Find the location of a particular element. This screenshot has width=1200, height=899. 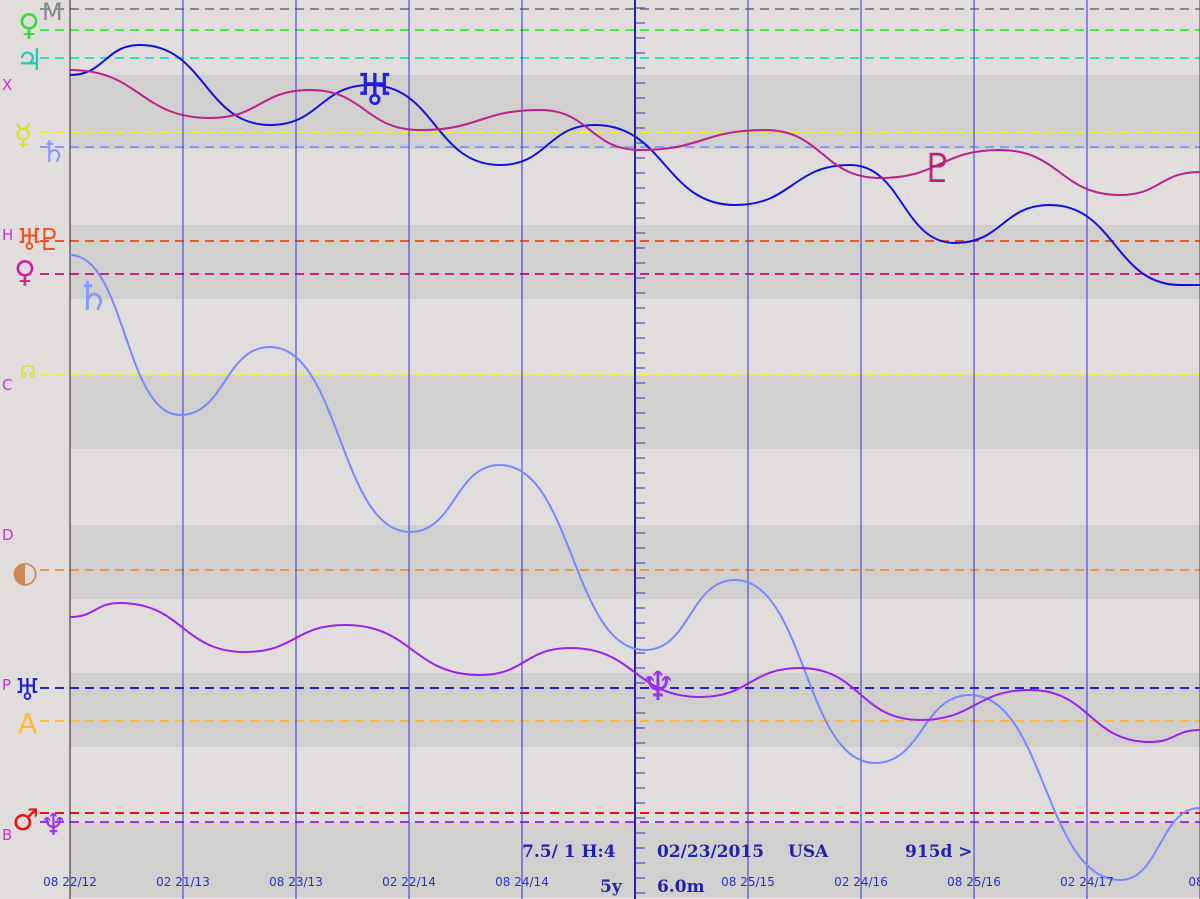

span: 5y is located at coordinates (611, 887).